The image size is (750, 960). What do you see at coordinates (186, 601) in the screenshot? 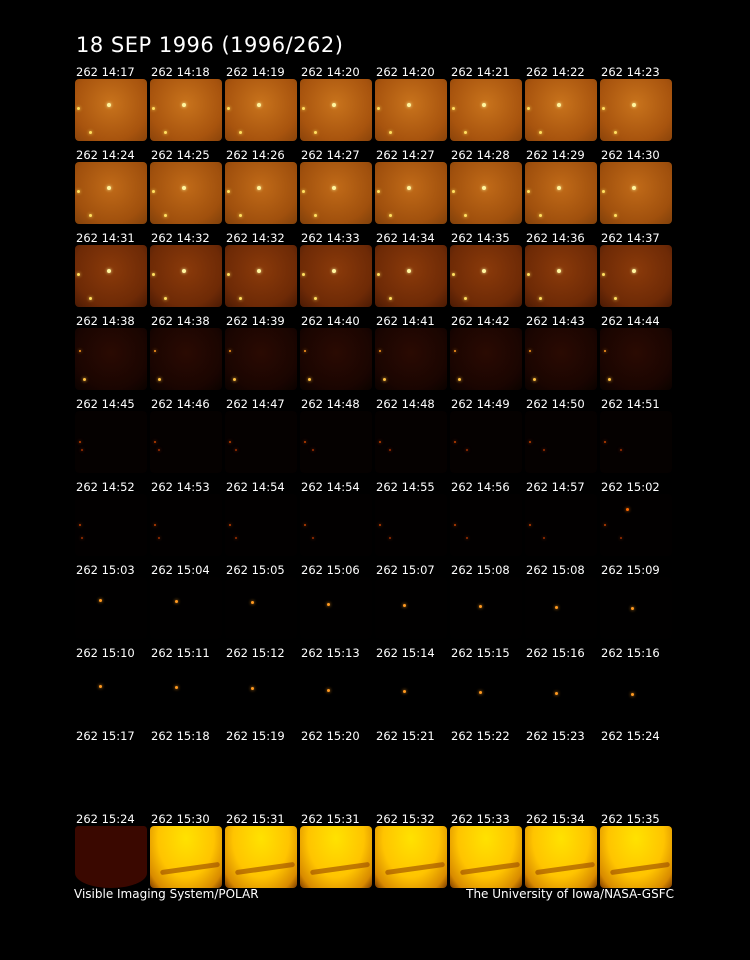
I see `frame-cell: 262 15:04` at bounding box center [186, 601].